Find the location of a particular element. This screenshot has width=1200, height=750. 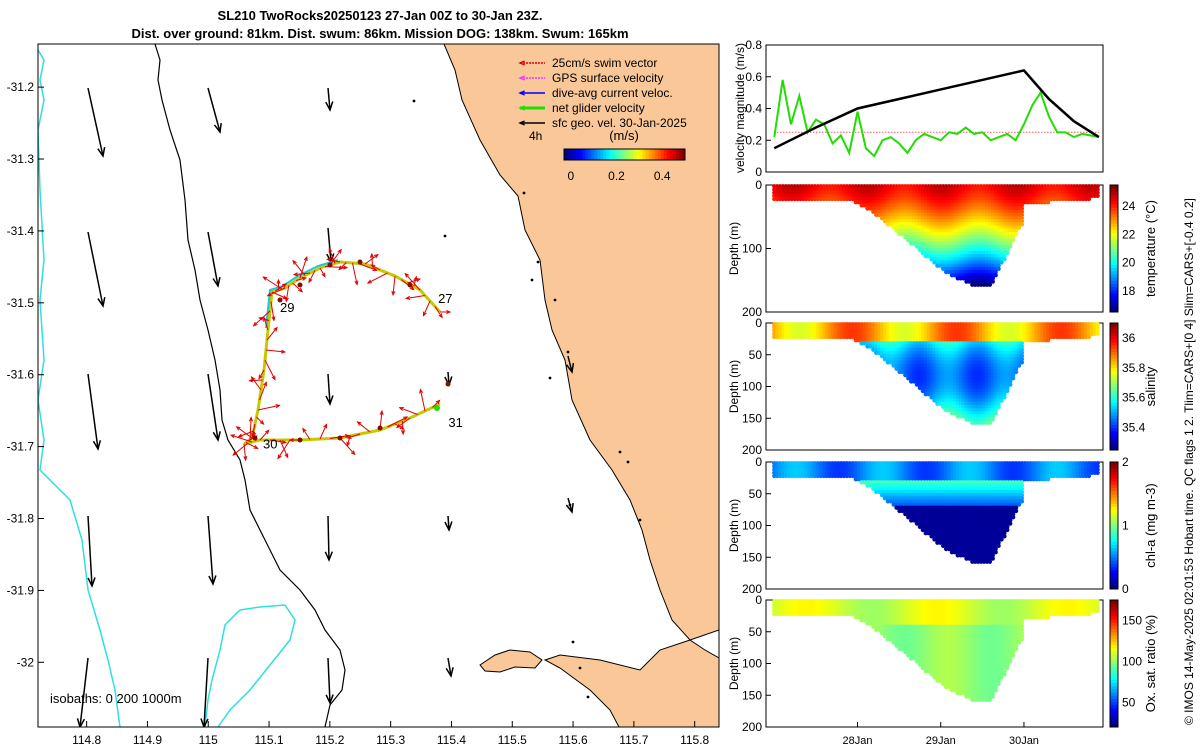

map-xtick-label: 114.9 is located at coordinates (147, 740).